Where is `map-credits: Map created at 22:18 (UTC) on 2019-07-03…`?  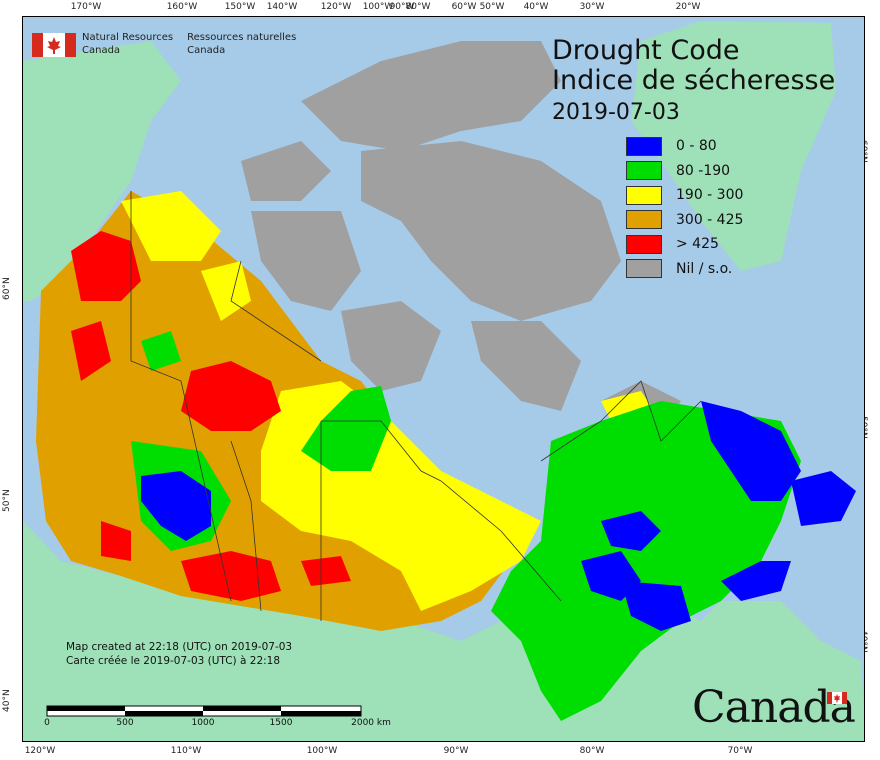
map-credits: Map created at 22:18 (UTC) on 2019-07-03… is located at coordinates (179, 654).